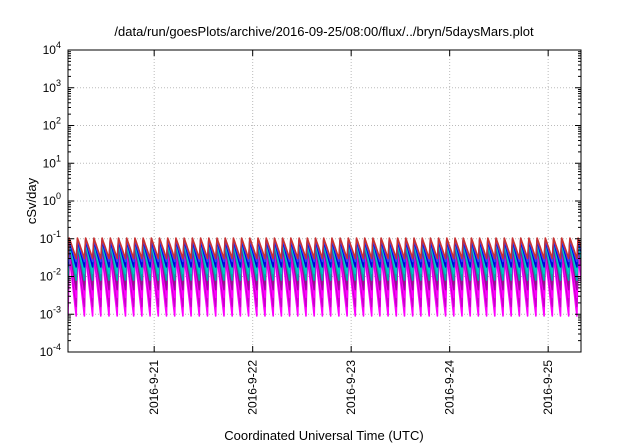 The width and height of the screenshot is (640, 448). What do you see at coordinates (52, 199) in the screenshot?
I see `y-tick-label: 10⁰` at bounding box center [52, 199].